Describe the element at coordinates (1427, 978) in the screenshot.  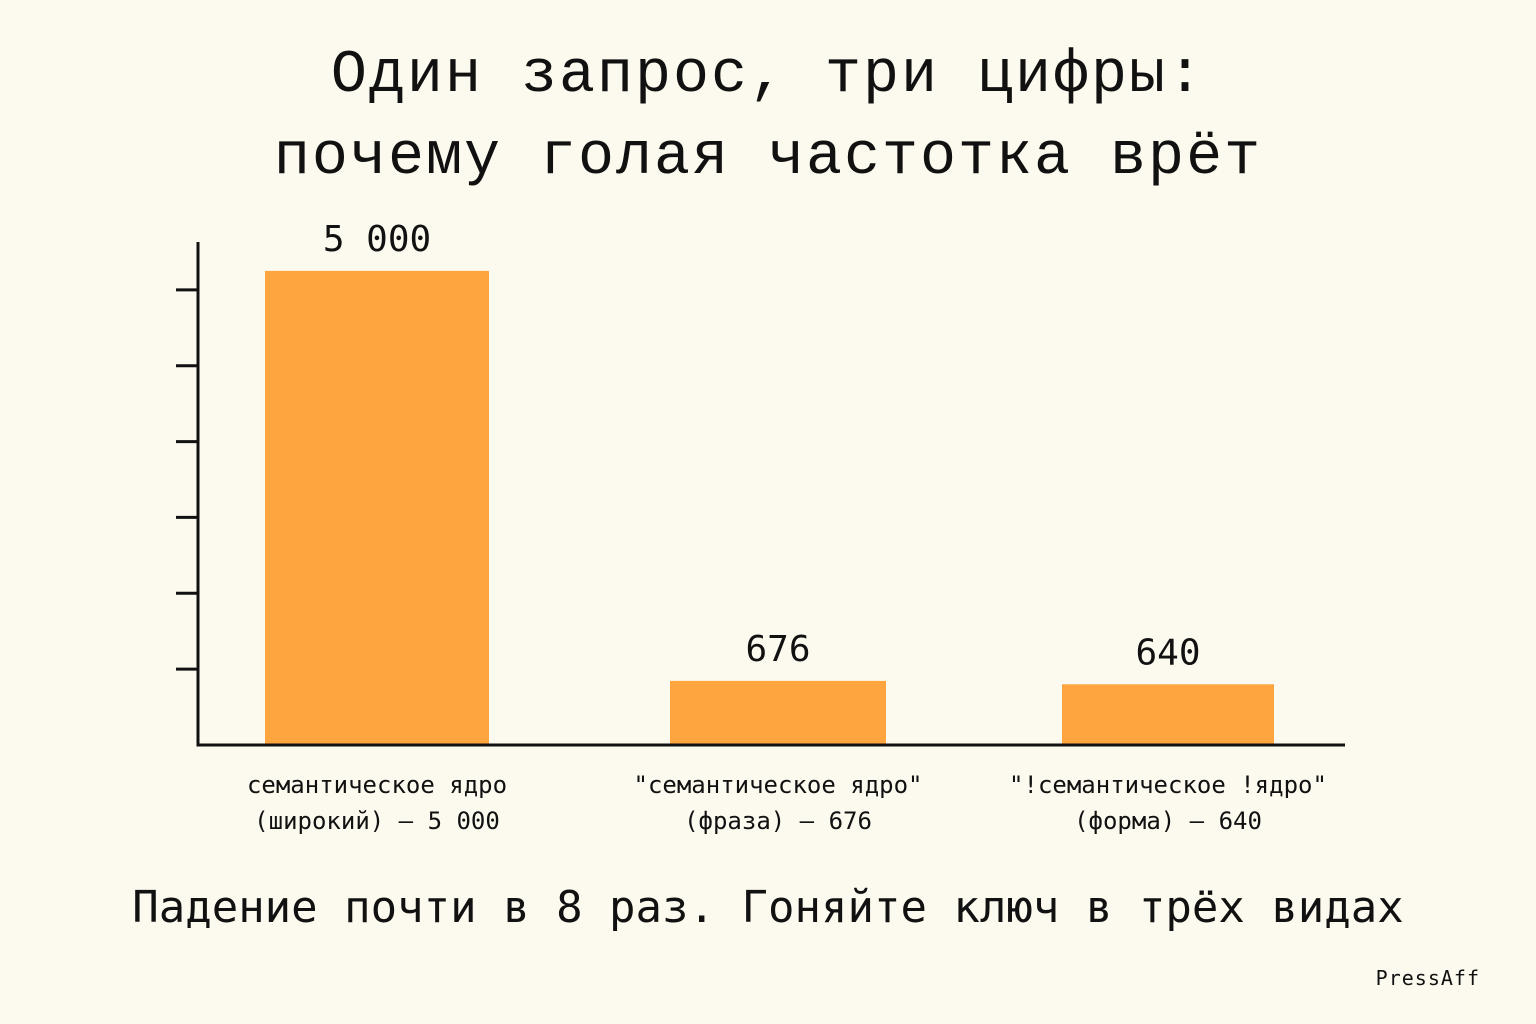
I see `brand-watermark: PressAff` at that location.